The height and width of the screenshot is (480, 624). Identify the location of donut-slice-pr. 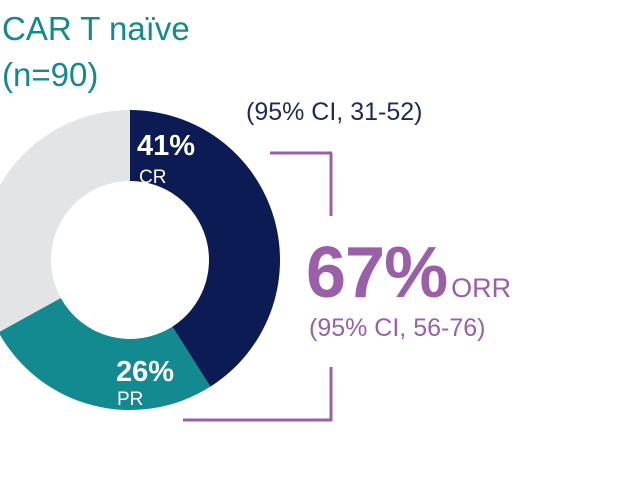
(105, 354).